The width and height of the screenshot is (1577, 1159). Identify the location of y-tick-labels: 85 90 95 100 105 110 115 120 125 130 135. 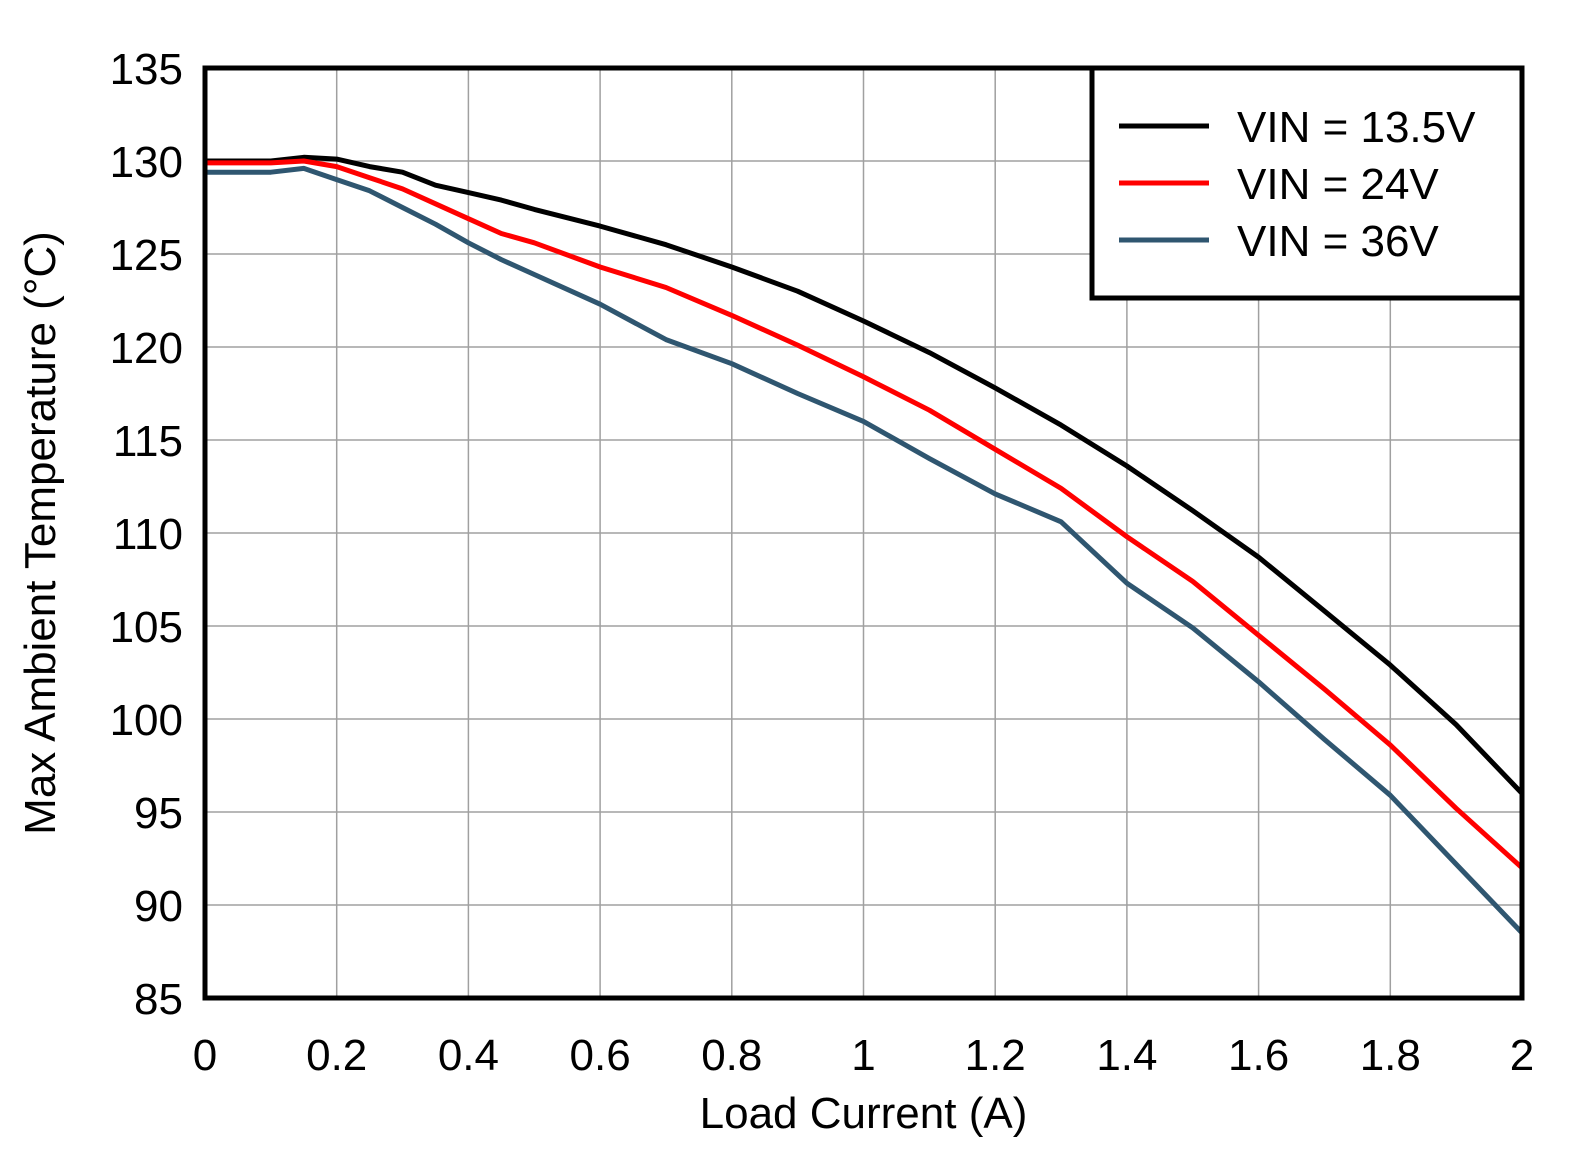
(146, 534).